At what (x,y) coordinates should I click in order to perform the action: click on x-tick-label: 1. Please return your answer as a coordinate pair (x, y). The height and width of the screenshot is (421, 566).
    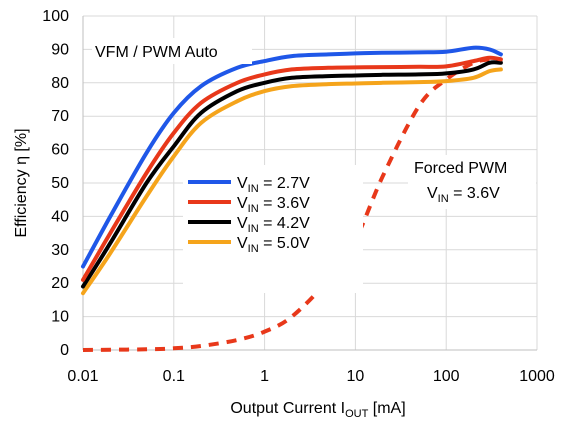
    Looking at the image, I should click on (264, 376).